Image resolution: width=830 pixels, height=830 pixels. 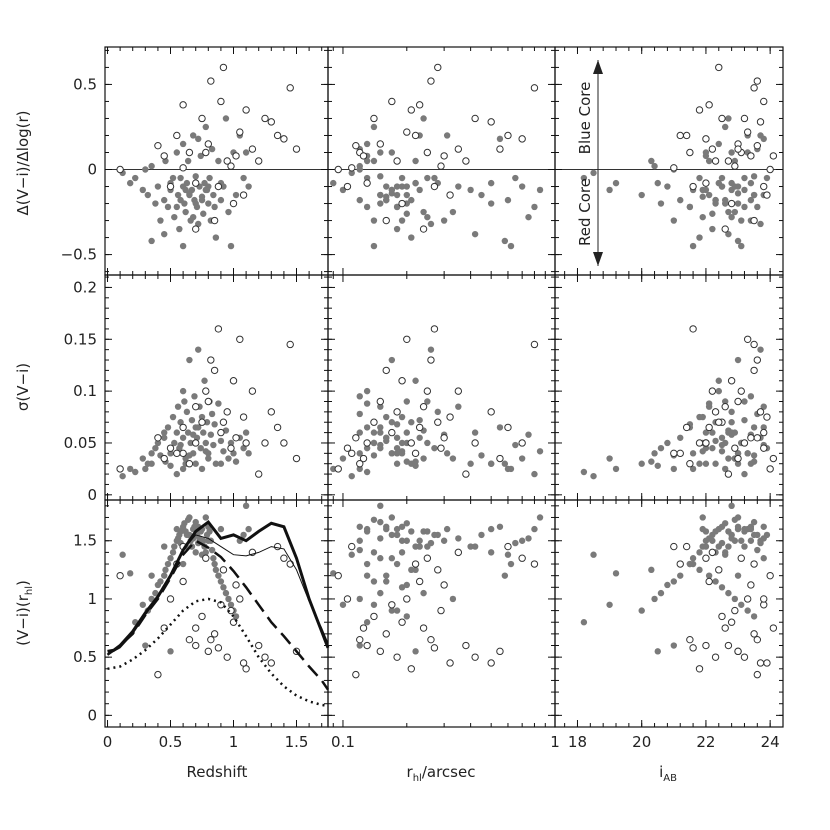 I want to click on y-tick-label: 0.1, so click(x=85, y=391).